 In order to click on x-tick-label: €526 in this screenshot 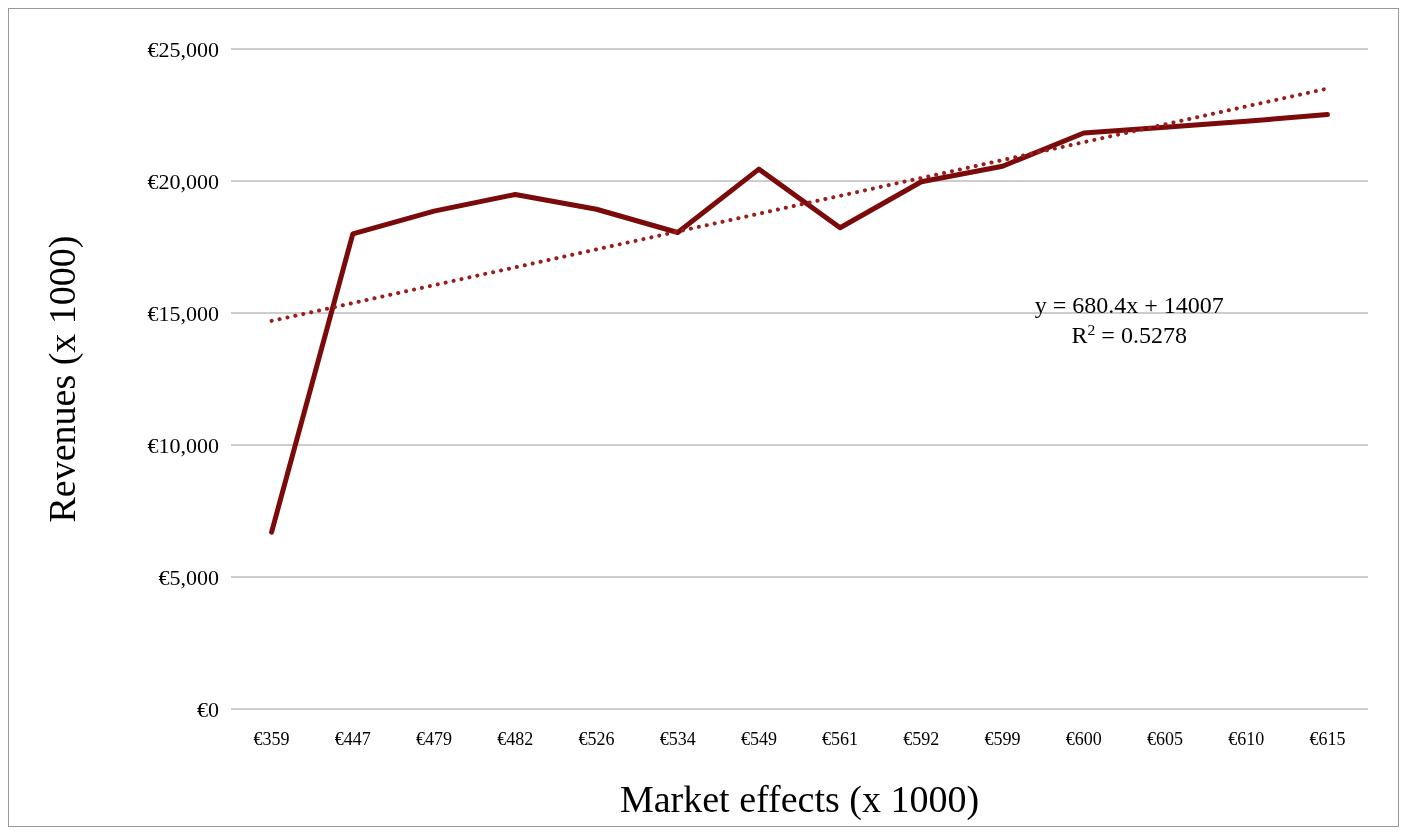, I will do `click(596, 739)`.